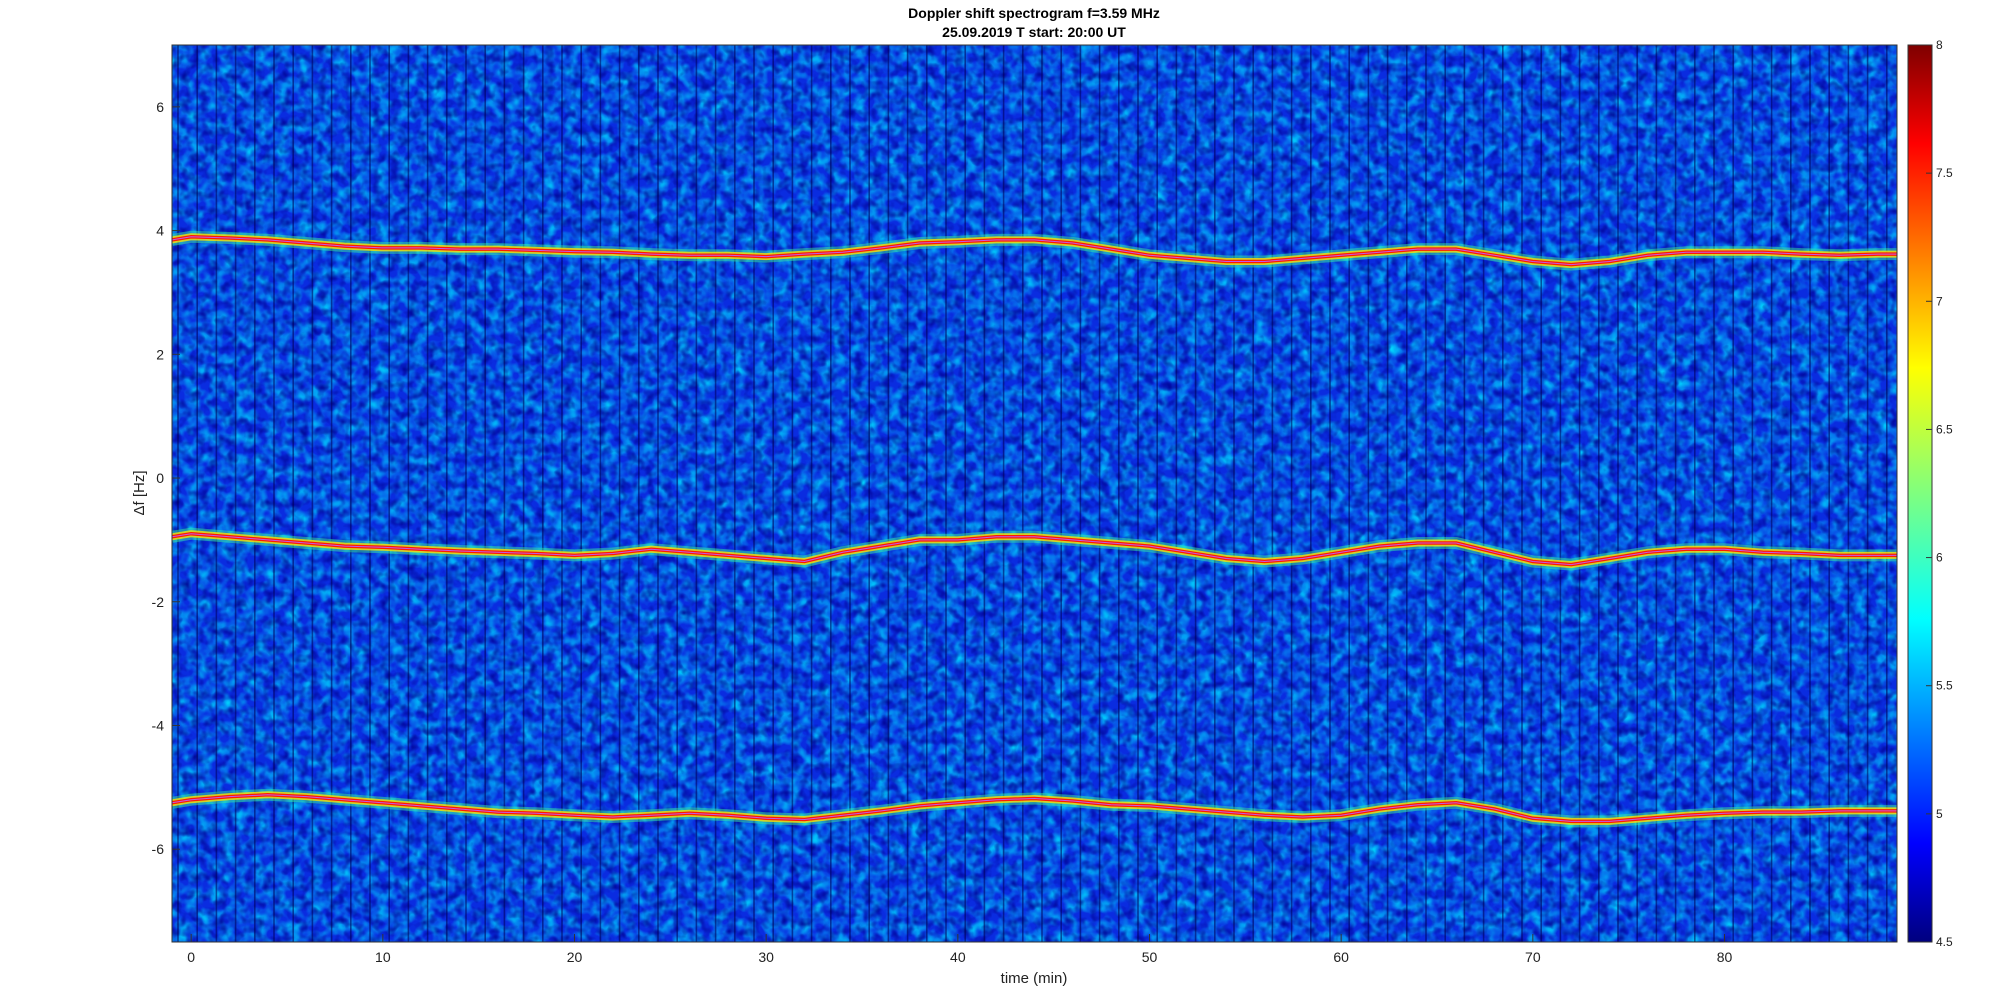  I want to click on y-axis-label: Δf [Hz], so click(139, 492).